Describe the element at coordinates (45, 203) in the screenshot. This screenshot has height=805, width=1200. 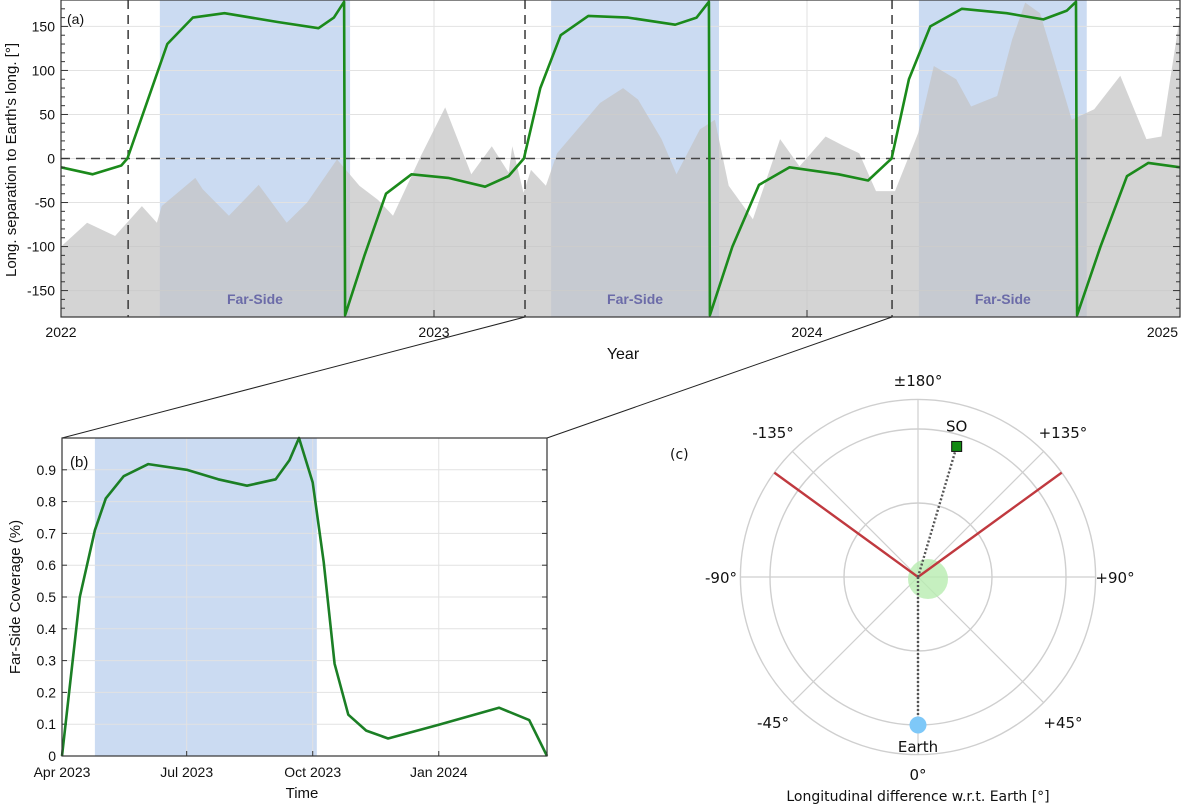
I see `y-tick-label: -50` at that location.